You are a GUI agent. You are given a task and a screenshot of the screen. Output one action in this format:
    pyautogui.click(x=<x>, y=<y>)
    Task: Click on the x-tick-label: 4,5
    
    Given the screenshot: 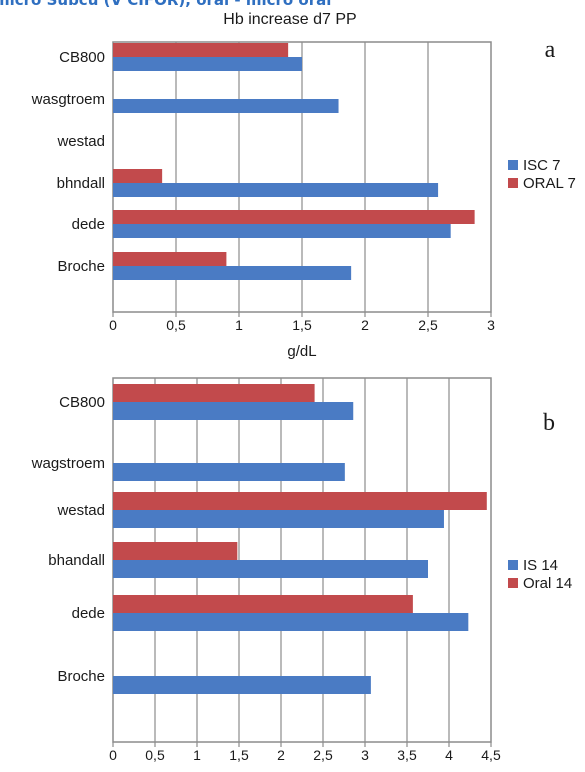 What is the action you would take?
    pyautogui.click(x=491, y=755)
    